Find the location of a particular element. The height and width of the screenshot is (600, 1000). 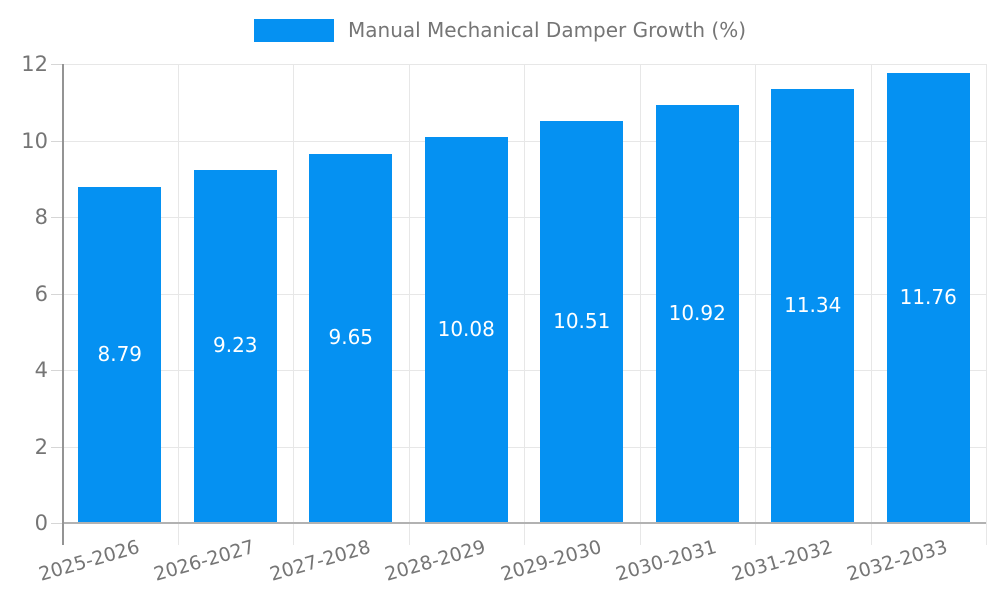

bar-value-label: 11.76 is located at coordinates (928, 297).